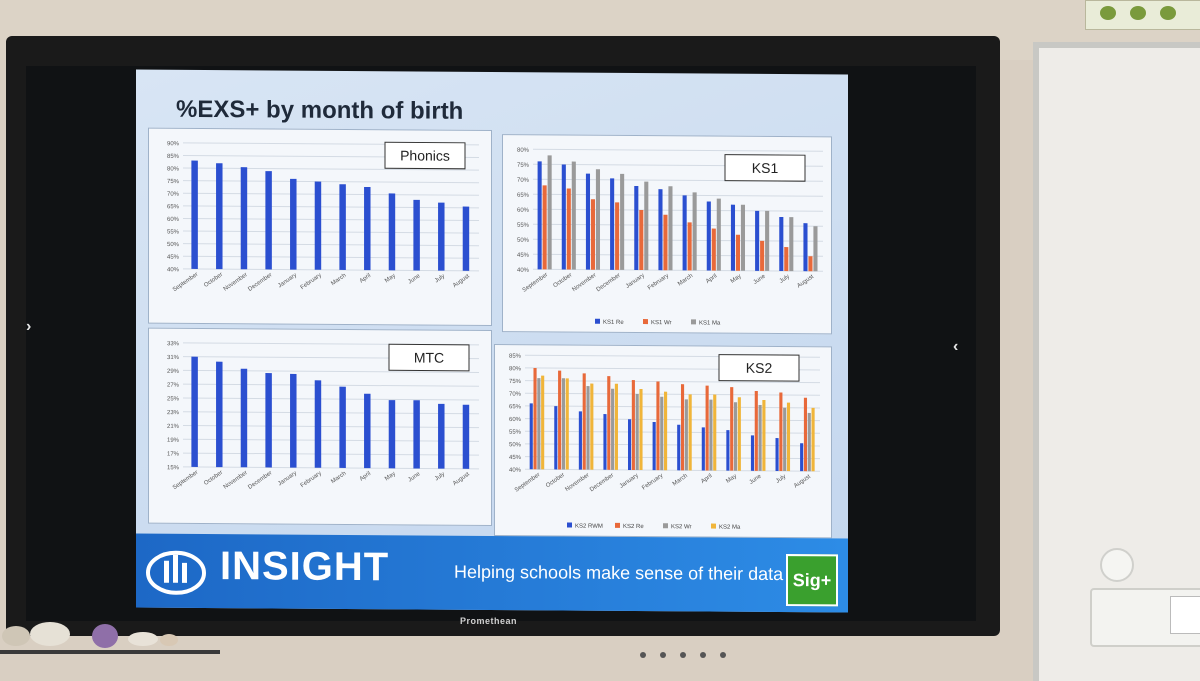 Image resolution: width=1200 pixels, height=681 pixels. Describe the element at coordinates (320, 110) in the screenshot. I see `slide-title: %EXS+ by month of birth` at that location.